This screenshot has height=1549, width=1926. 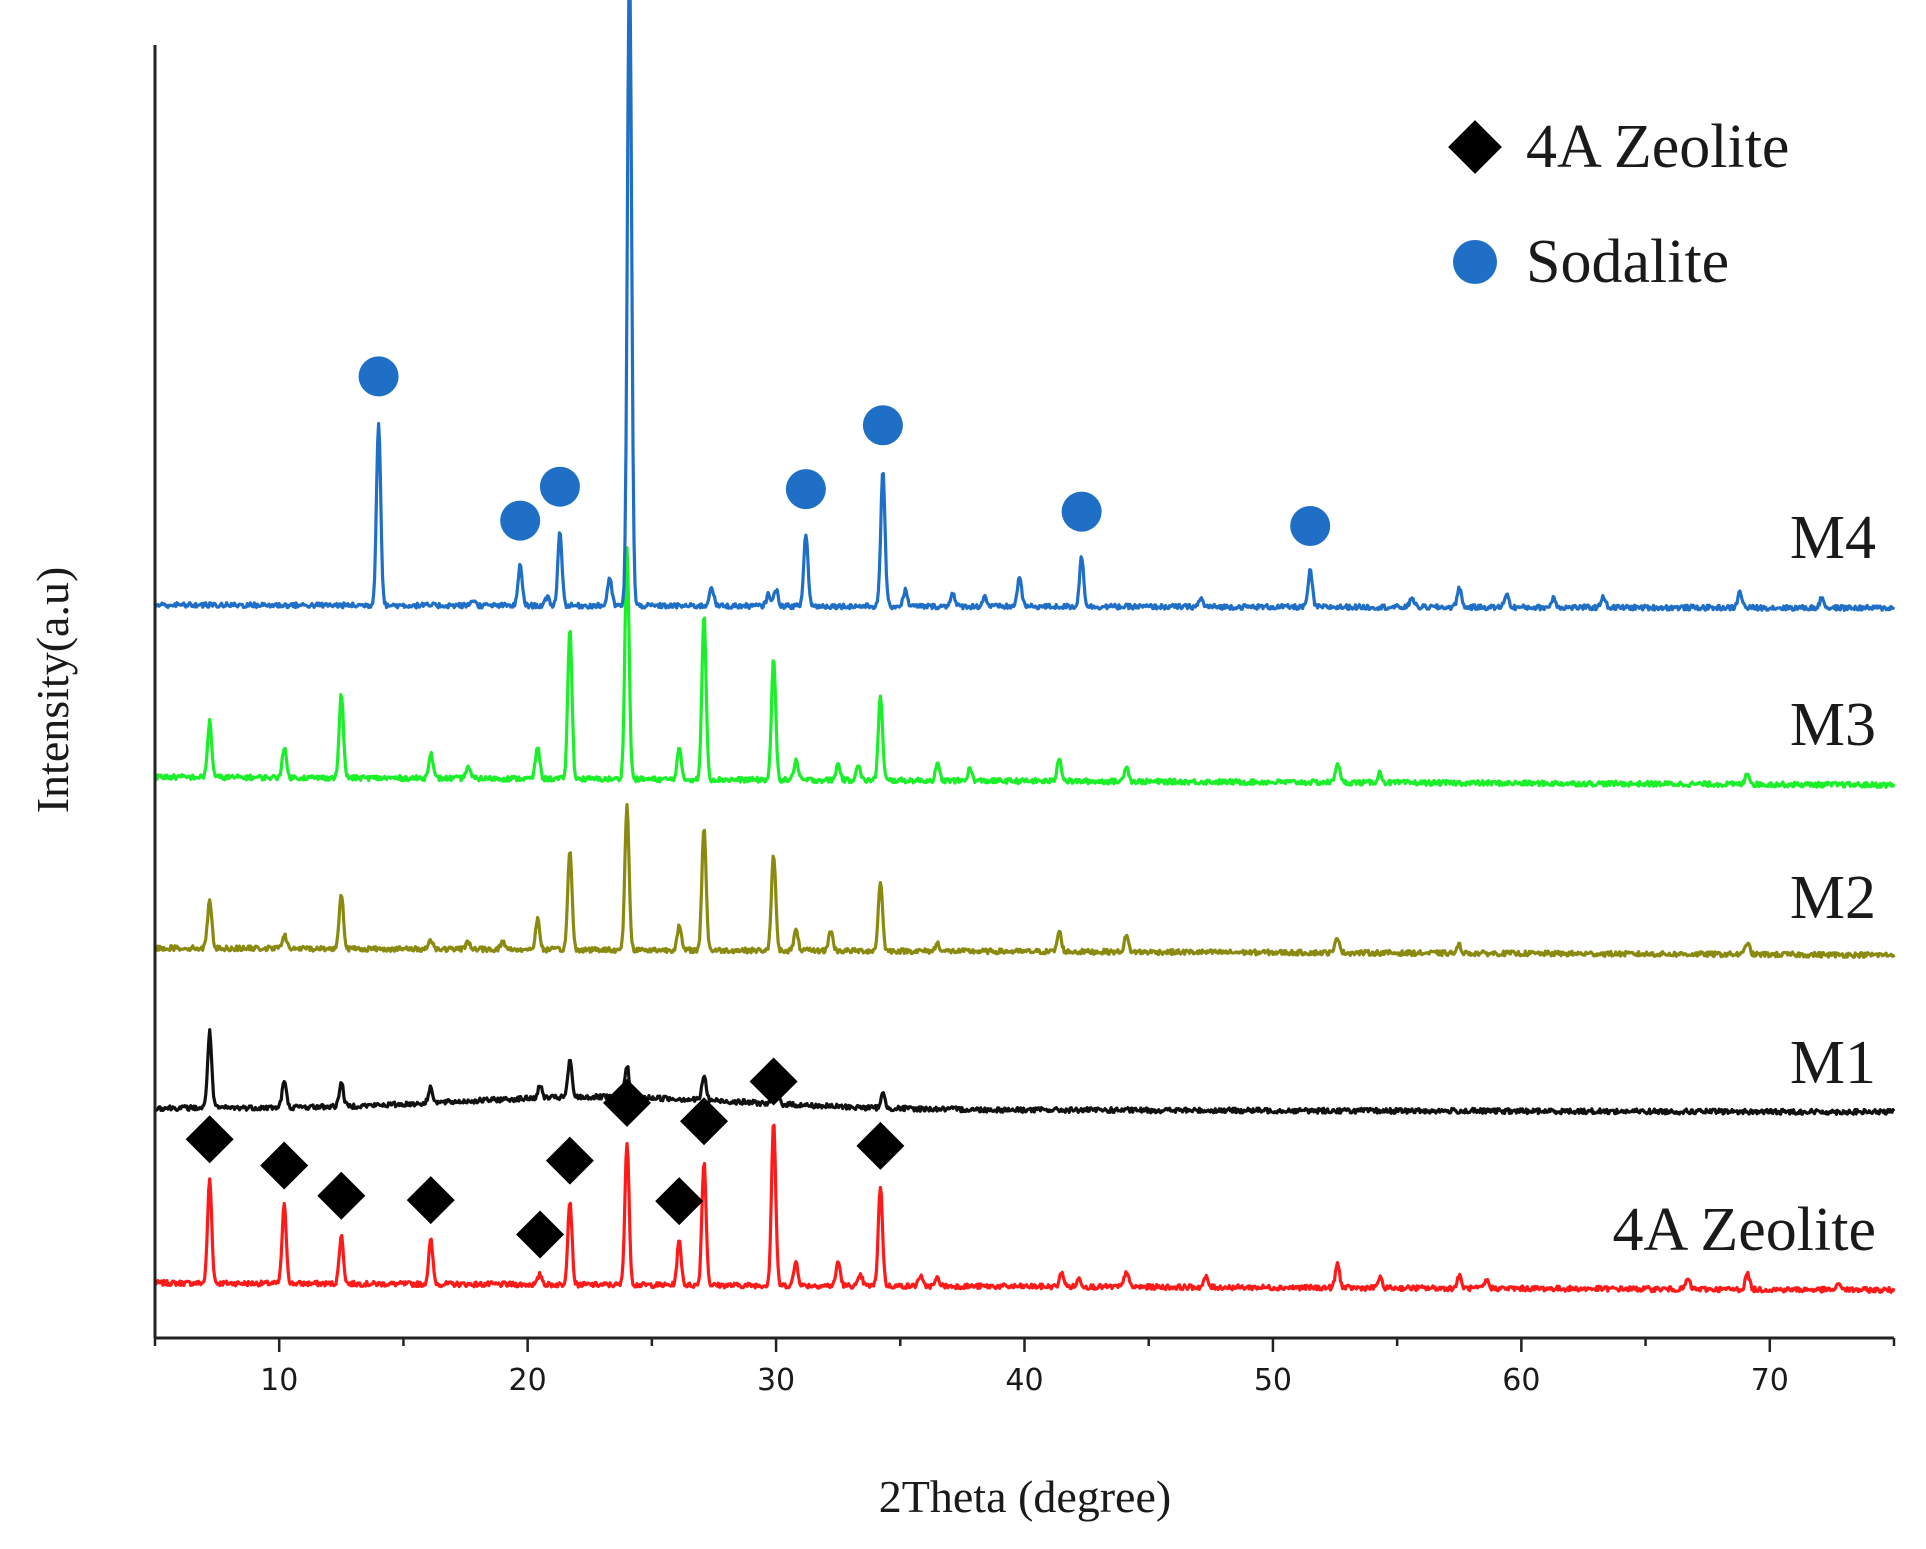 What do you see at coordinates (1833, 725) in the screenshot?
I see `series-label-m3: M3` at bounding box center [1833, 725].